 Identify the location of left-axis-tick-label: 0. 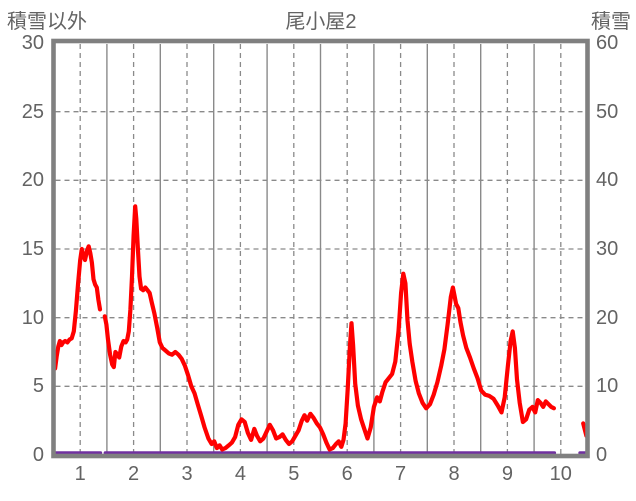
(38, 455).